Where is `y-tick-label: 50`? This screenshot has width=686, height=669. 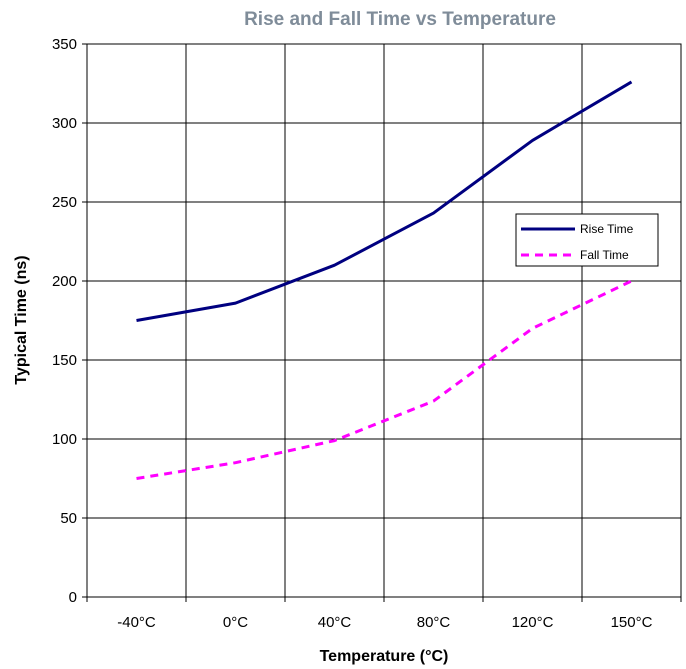 y-tick-label: 50 is located at coordinates (68, 518).